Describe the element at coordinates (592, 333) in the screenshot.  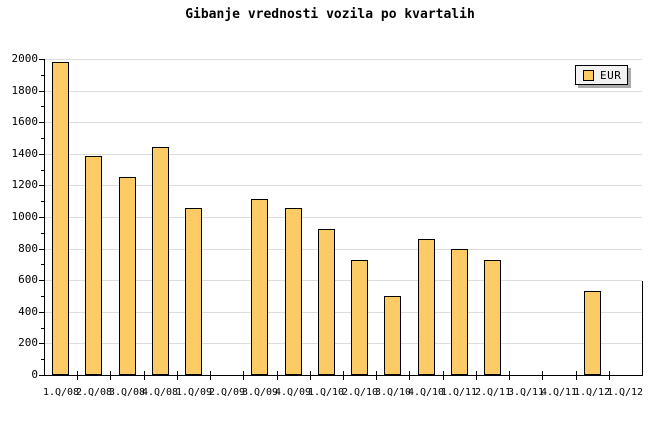
I see `bar-1.Q/12` at that location.